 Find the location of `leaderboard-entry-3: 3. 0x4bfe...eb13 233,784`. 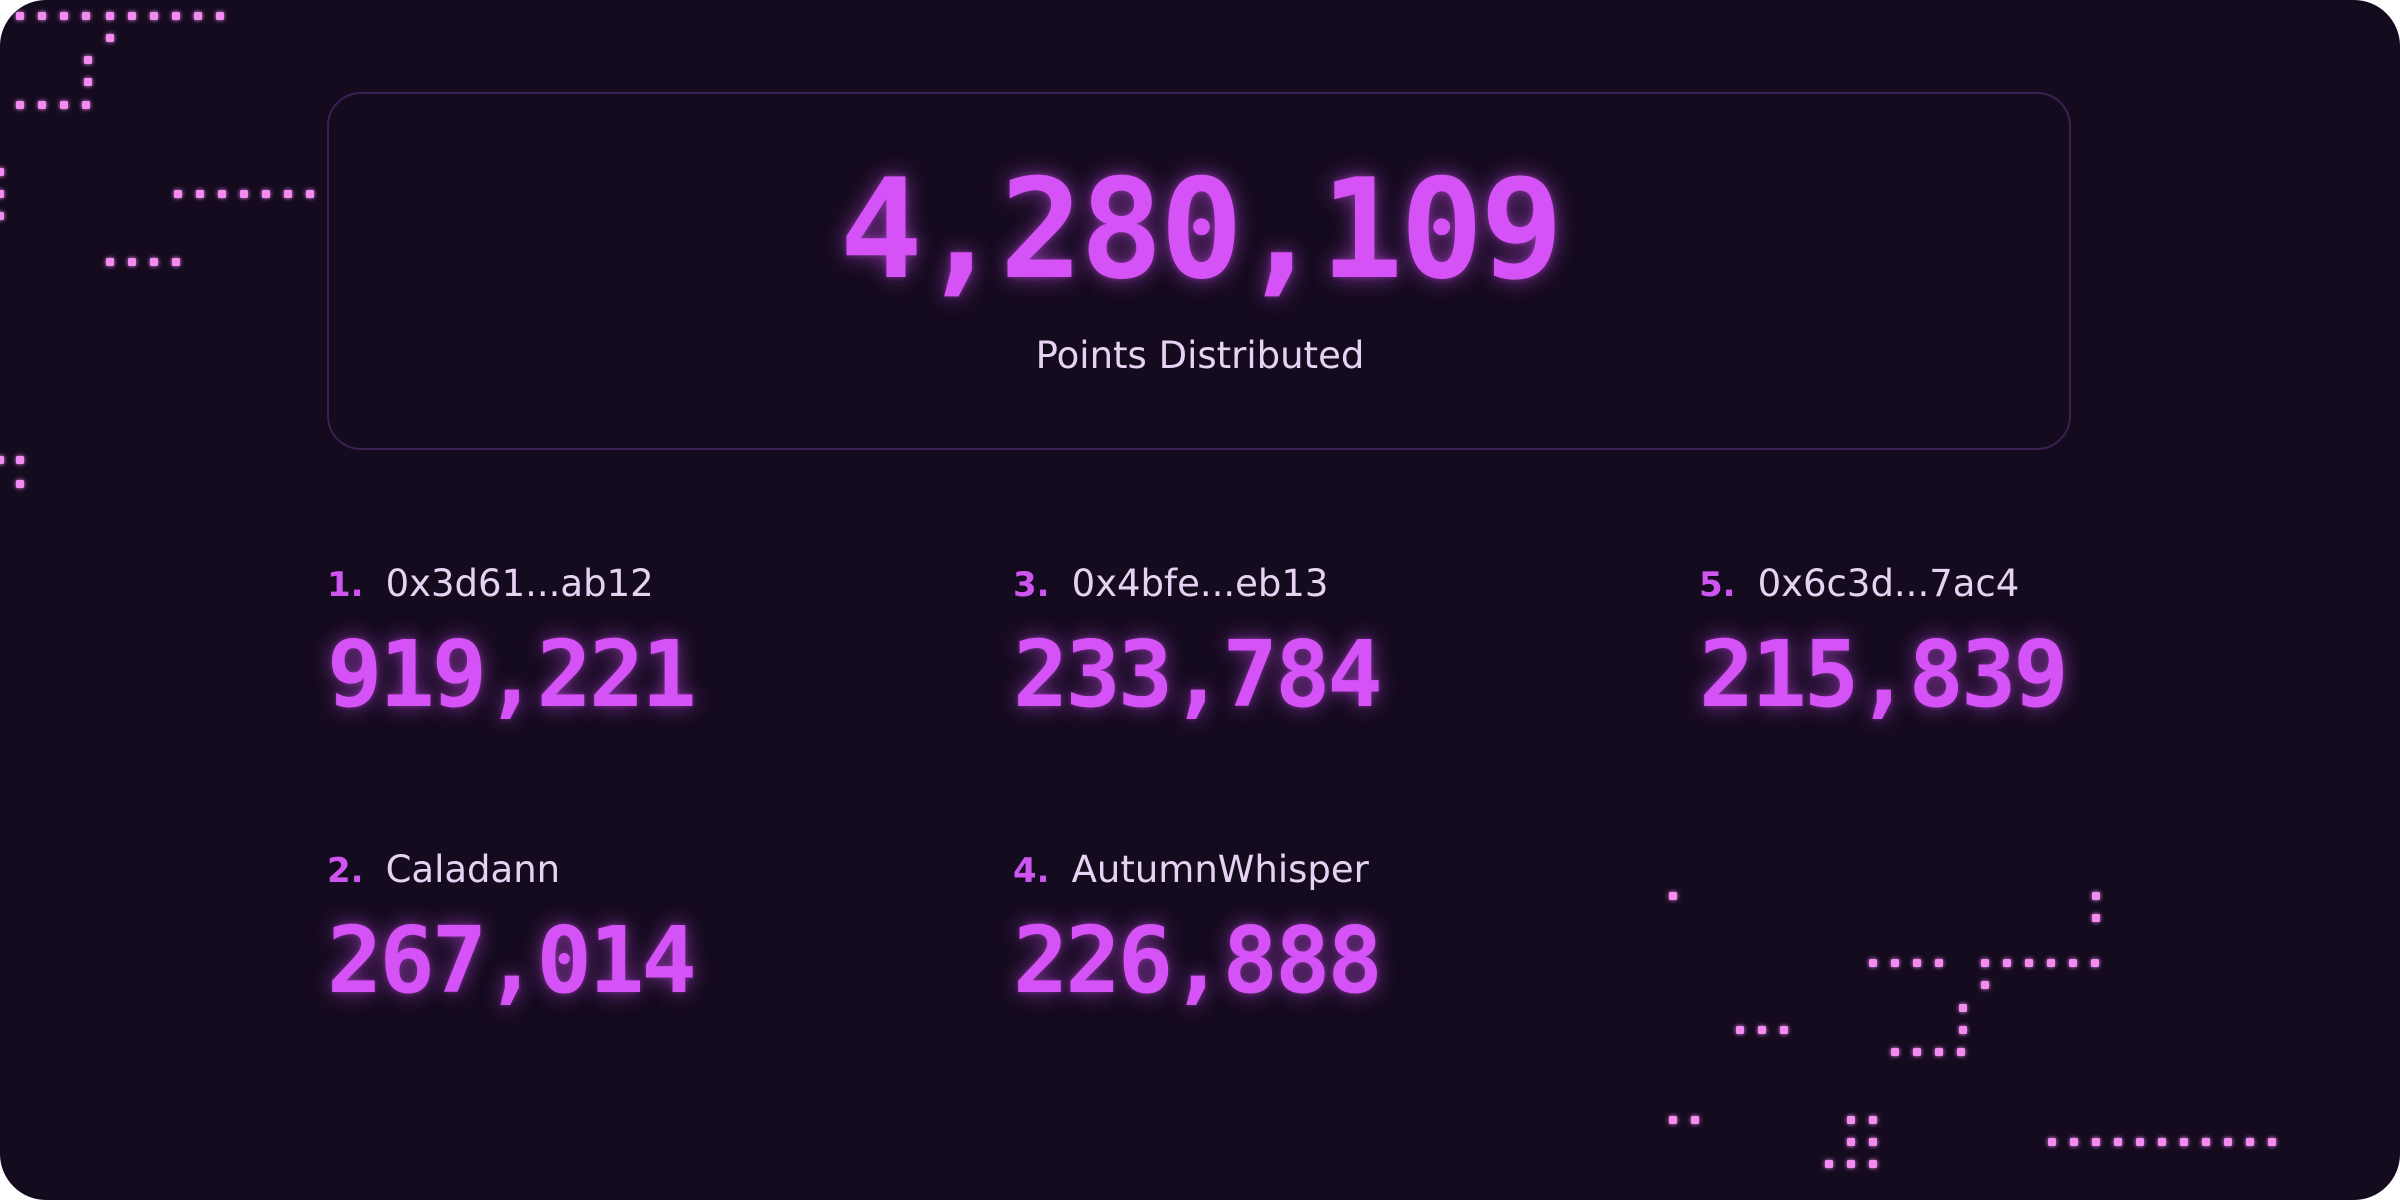

leaderboard-entry-3: 3. 0x4bfe...eb13 233,784 is located at coordinates (1313, 650).